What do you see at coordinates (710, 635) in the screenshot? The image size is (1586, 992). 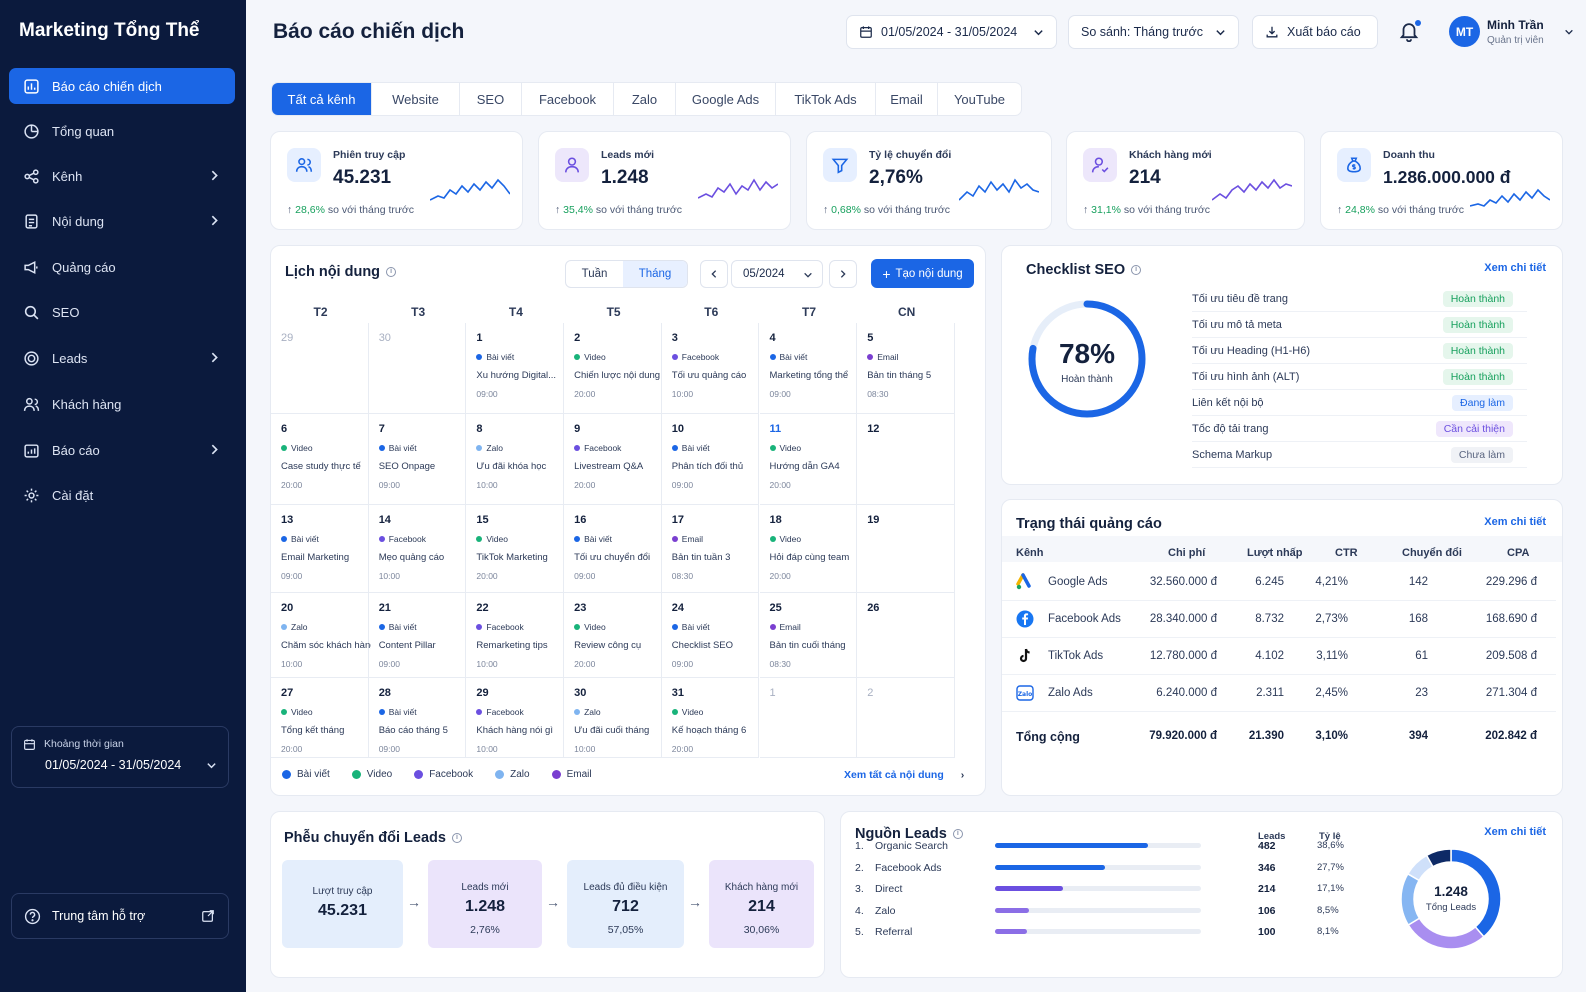 I see `calendar-day: 24 Bài viết Checklist SEO 09:00` at bounding box center [710, 635].